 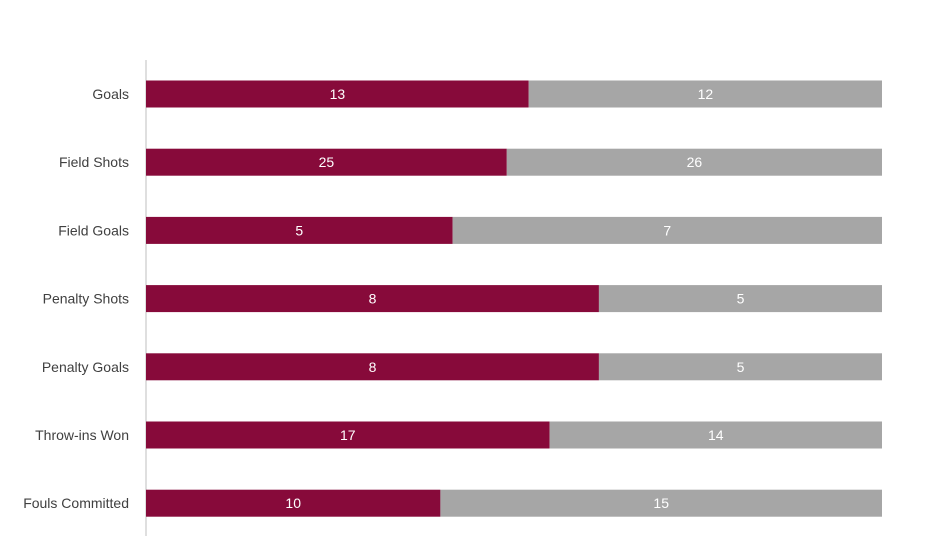 What do you see at coordinates (93, 230) in the screenshot?
I see `category-label: Field Goals` at bounding box center [93, 230].